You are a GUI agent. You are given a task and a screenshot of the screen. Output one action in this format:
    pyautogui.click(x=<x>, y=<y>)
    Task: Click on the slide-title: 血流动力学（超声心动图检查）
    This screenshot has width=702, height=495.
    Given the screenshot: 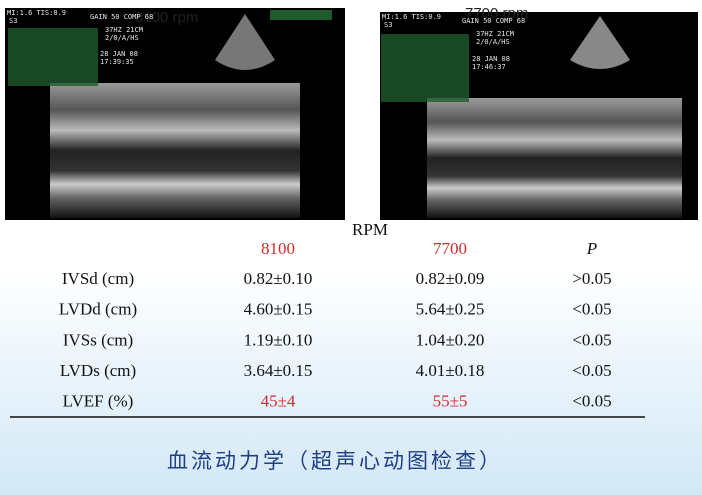 What is the action you would take?
    pyautogui.click(x=335, y=461)
    